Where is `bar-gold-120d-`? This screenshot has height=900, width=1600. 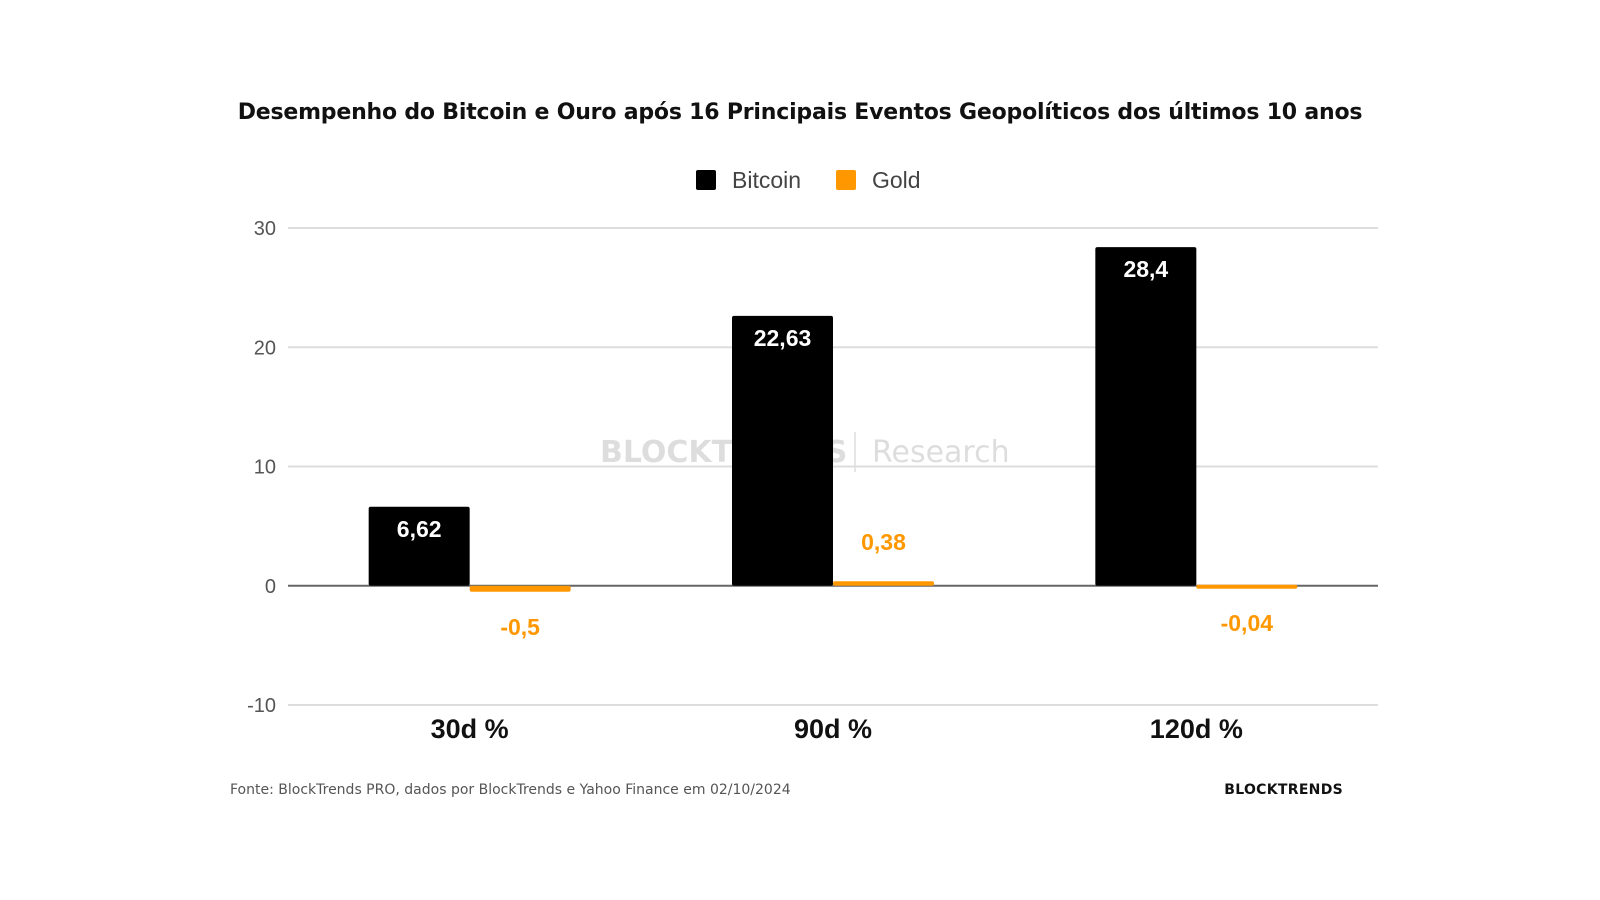 bar-gold-120d- is located at coordinates (1247, 586).